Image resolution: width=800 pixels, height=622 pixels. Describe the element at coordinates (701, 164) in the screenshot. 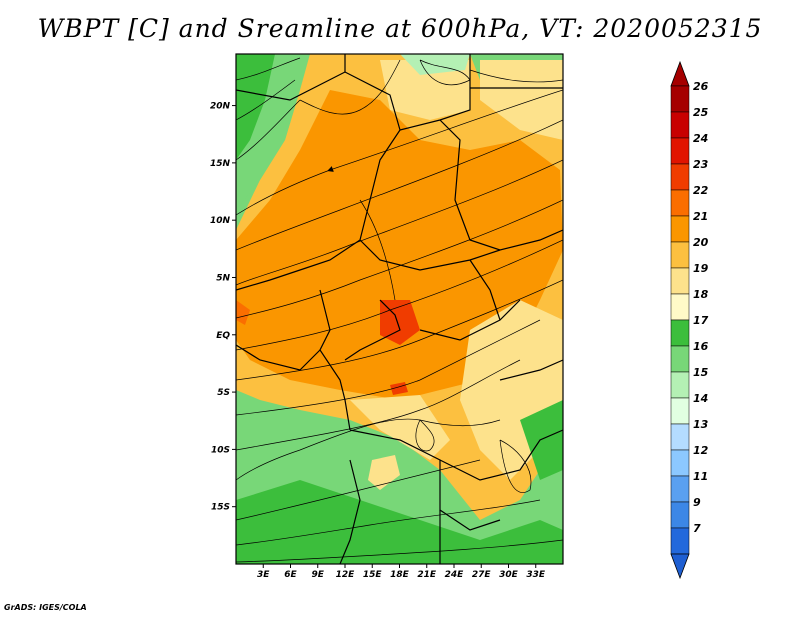

I see `colorbar-label: 23` at that location.